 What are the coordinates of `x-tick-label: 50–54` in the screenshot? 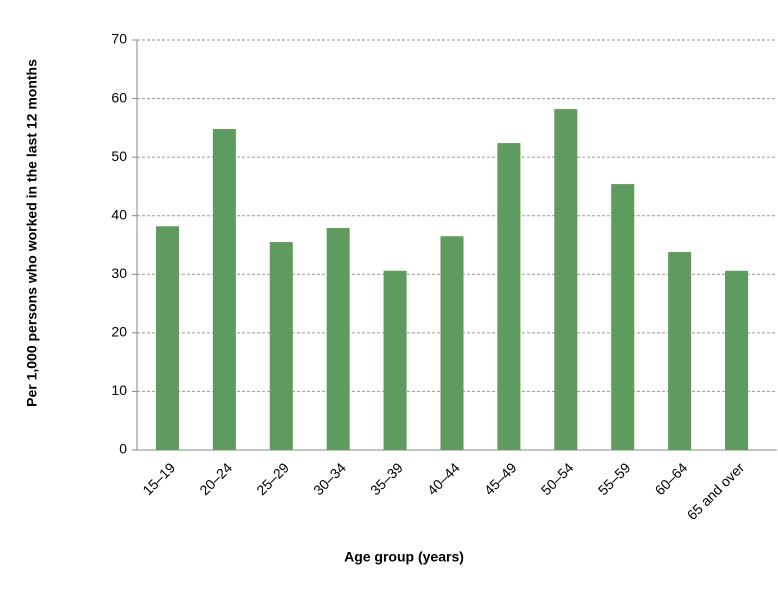 It's located at (557, 478).